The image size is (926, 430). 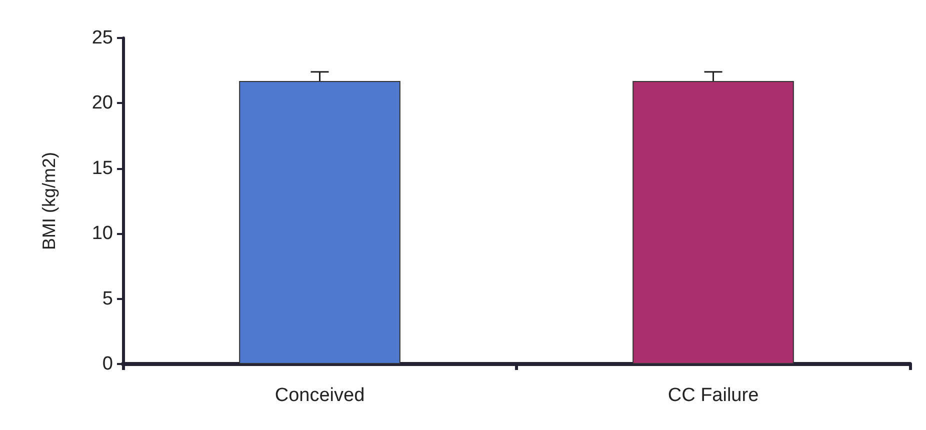 I want to click on y-tick-label: 15, so click(x=102, y=168).